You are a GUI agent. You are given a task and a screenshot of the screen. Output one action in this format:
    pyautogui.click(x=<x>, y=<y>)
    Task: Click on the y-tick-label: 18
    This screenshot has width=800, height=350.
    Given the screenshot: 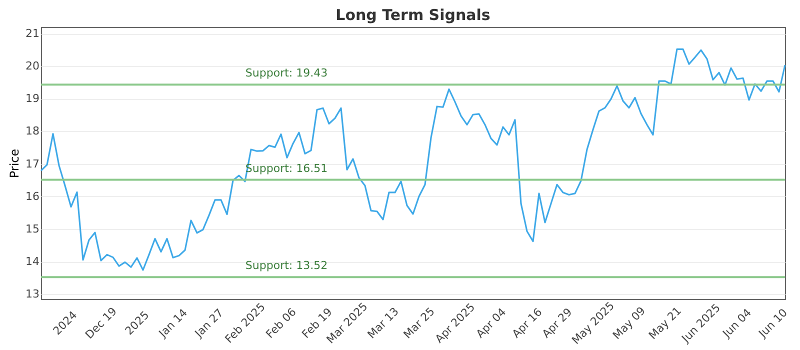 What is the action you would take?
    pyautogui.click(x=33, y=131)
    